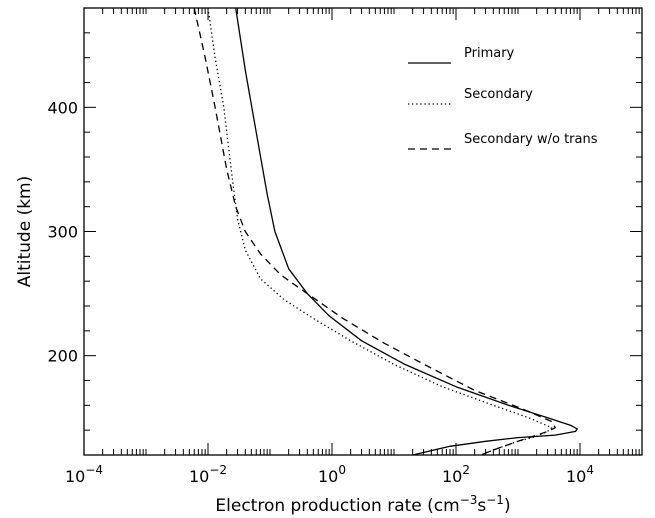  I want to click on y-tick-label: 300, so click(62, 232).